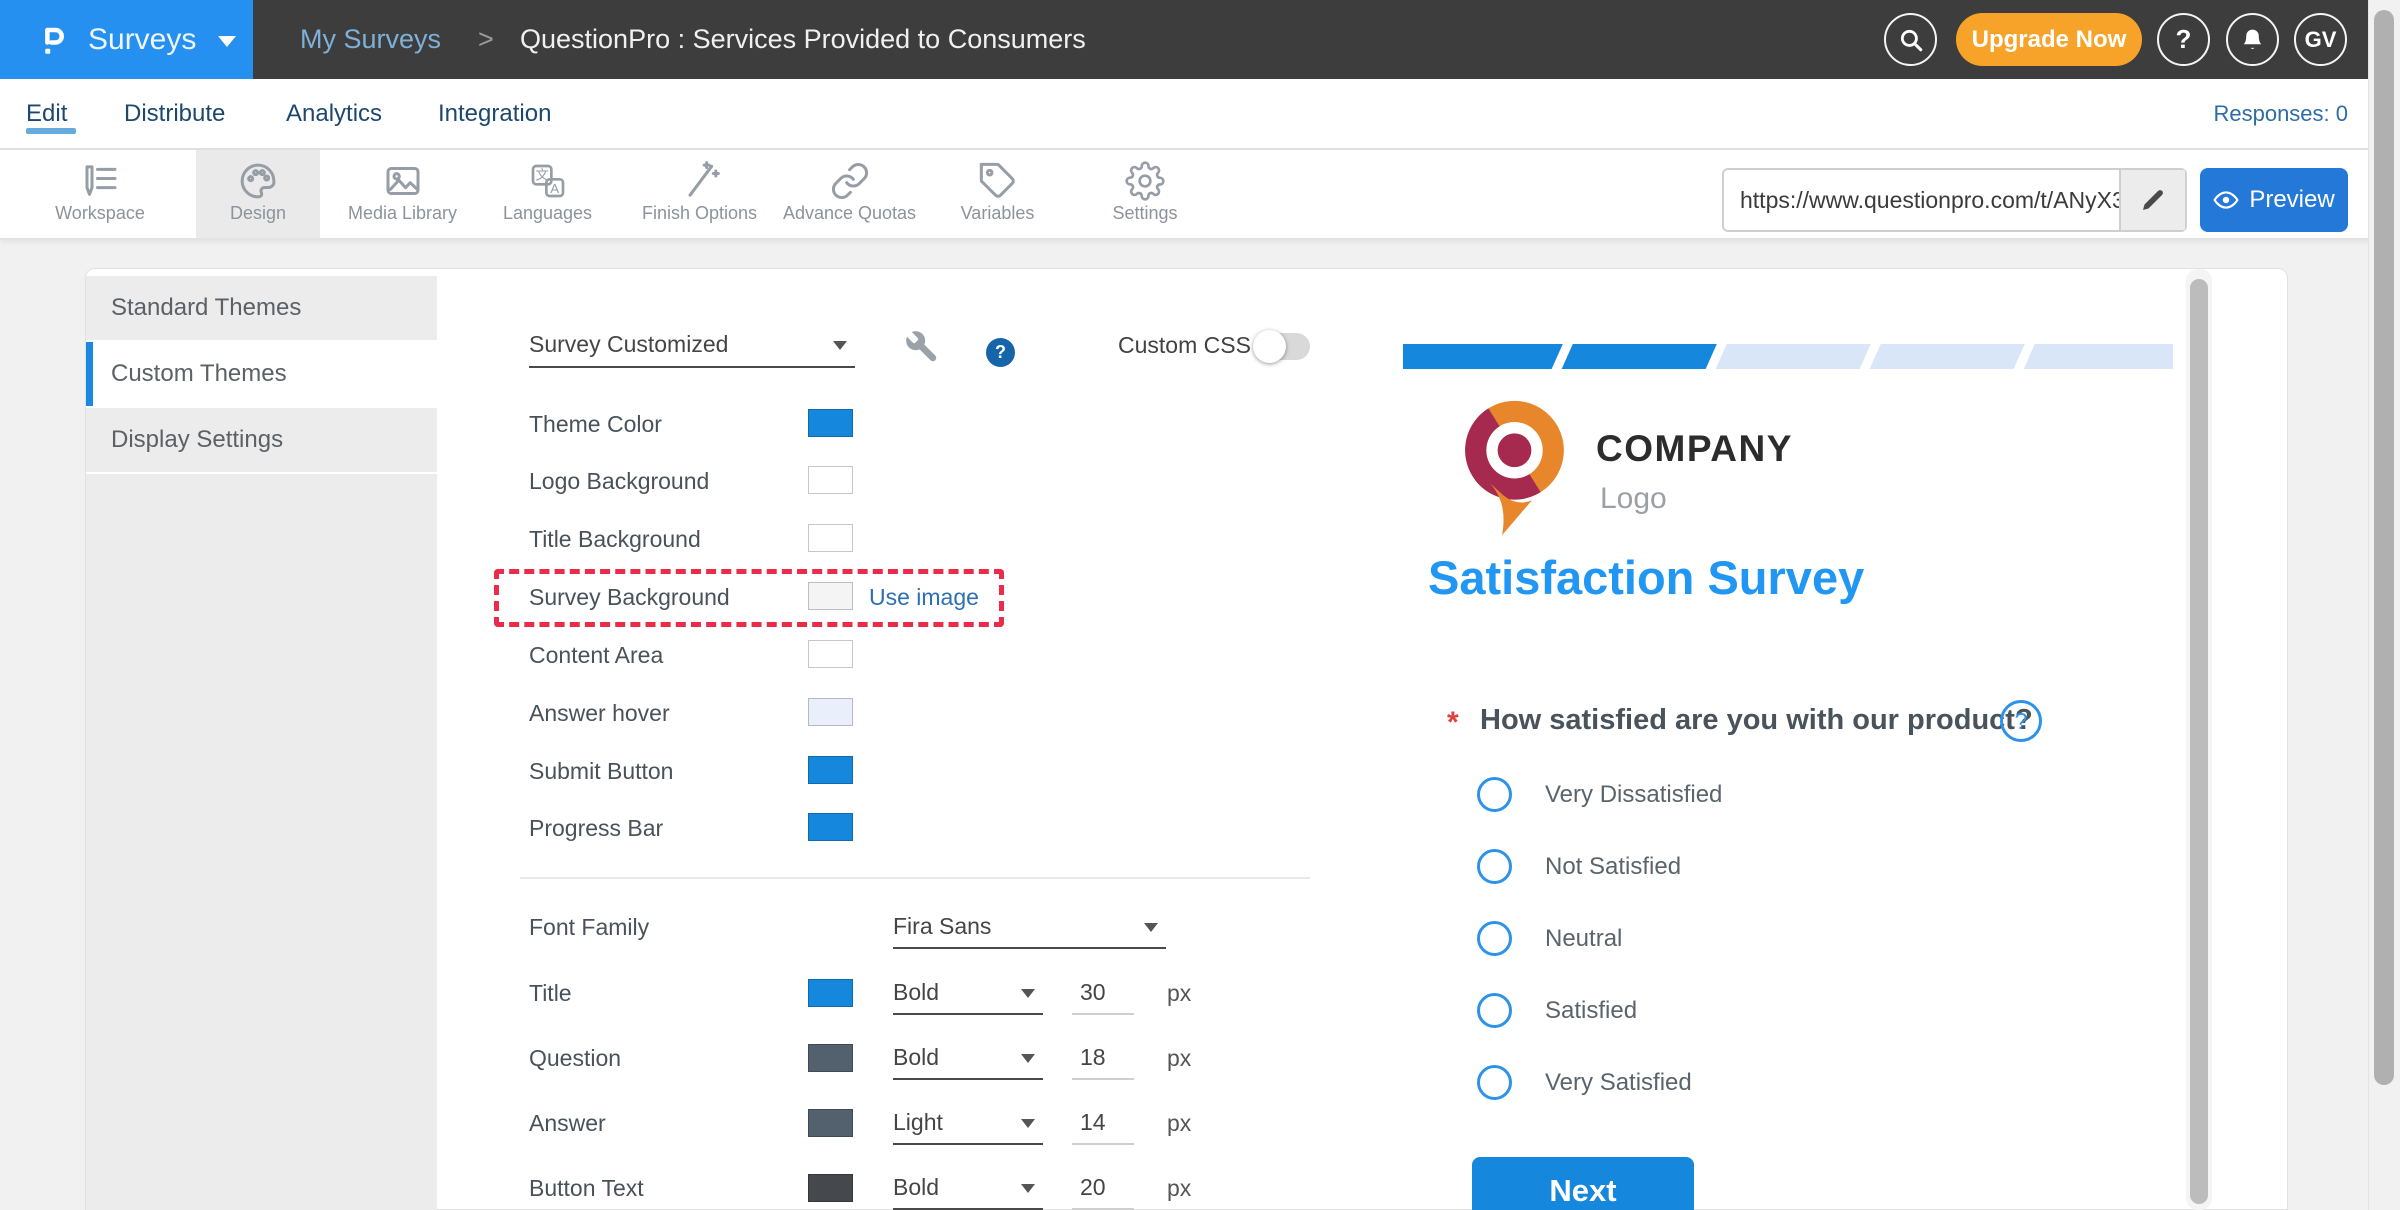 This screenshot has height=1210, width=2400. Describe the element at coordinates (371, 39) in the screenshot. I see `breadcrumb-my-surveys: My Surveys` at that location.